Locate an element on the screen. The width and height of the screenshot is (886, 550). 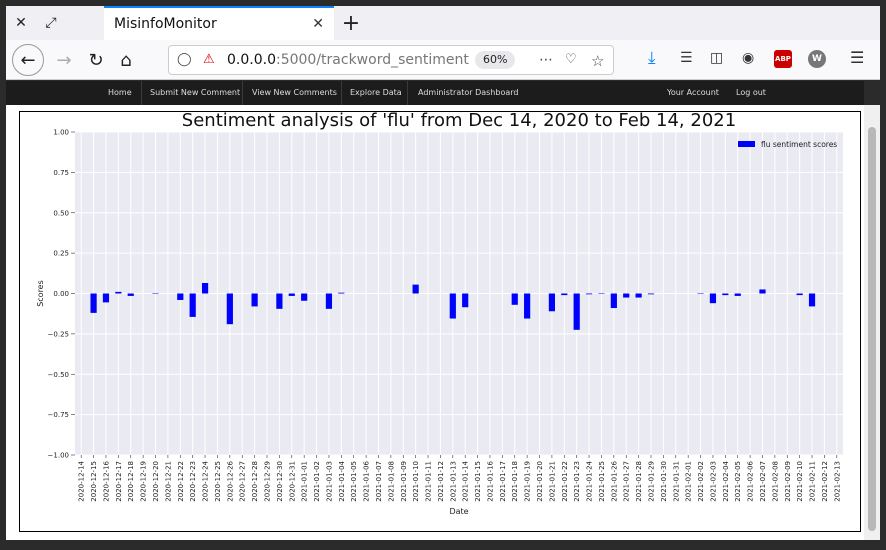
x-tick-label: 2021-01-19 is located at coordinates (528, 481).